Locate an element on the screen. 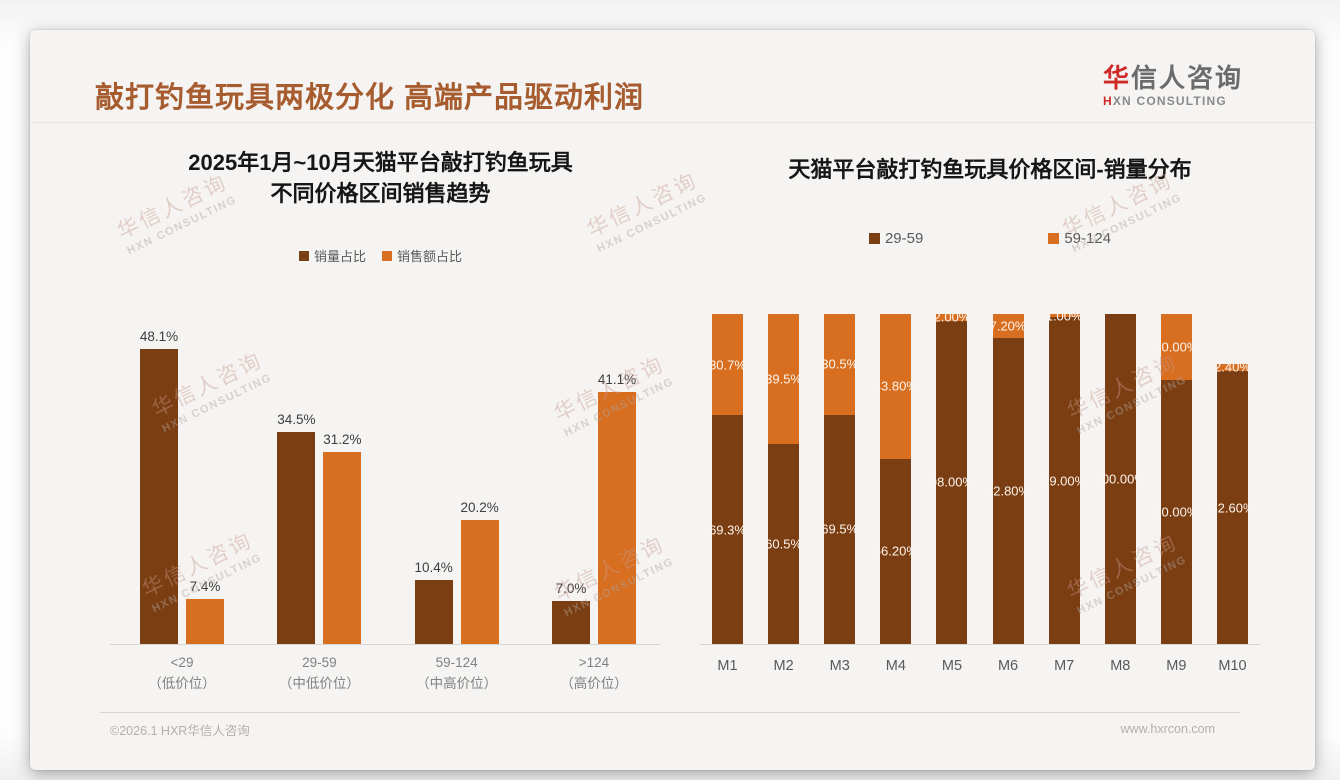 The width and height of the screenshot is (1340, 780). segment-value-label: 69.3% is located at coordinates (727, 530).